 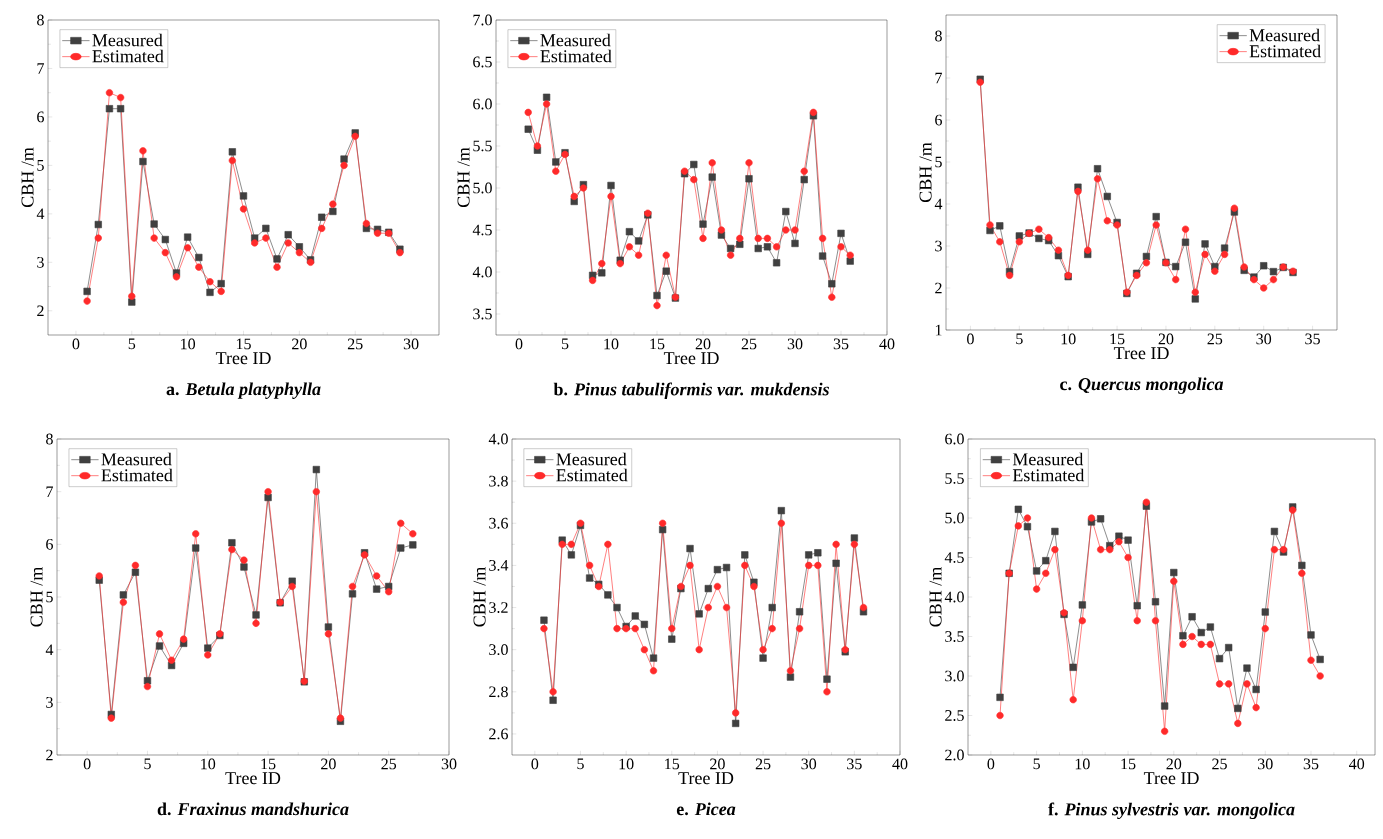 I want to click on text: b. Pinus tabuliformis var. mukdensis, so click(x=691, y=391).